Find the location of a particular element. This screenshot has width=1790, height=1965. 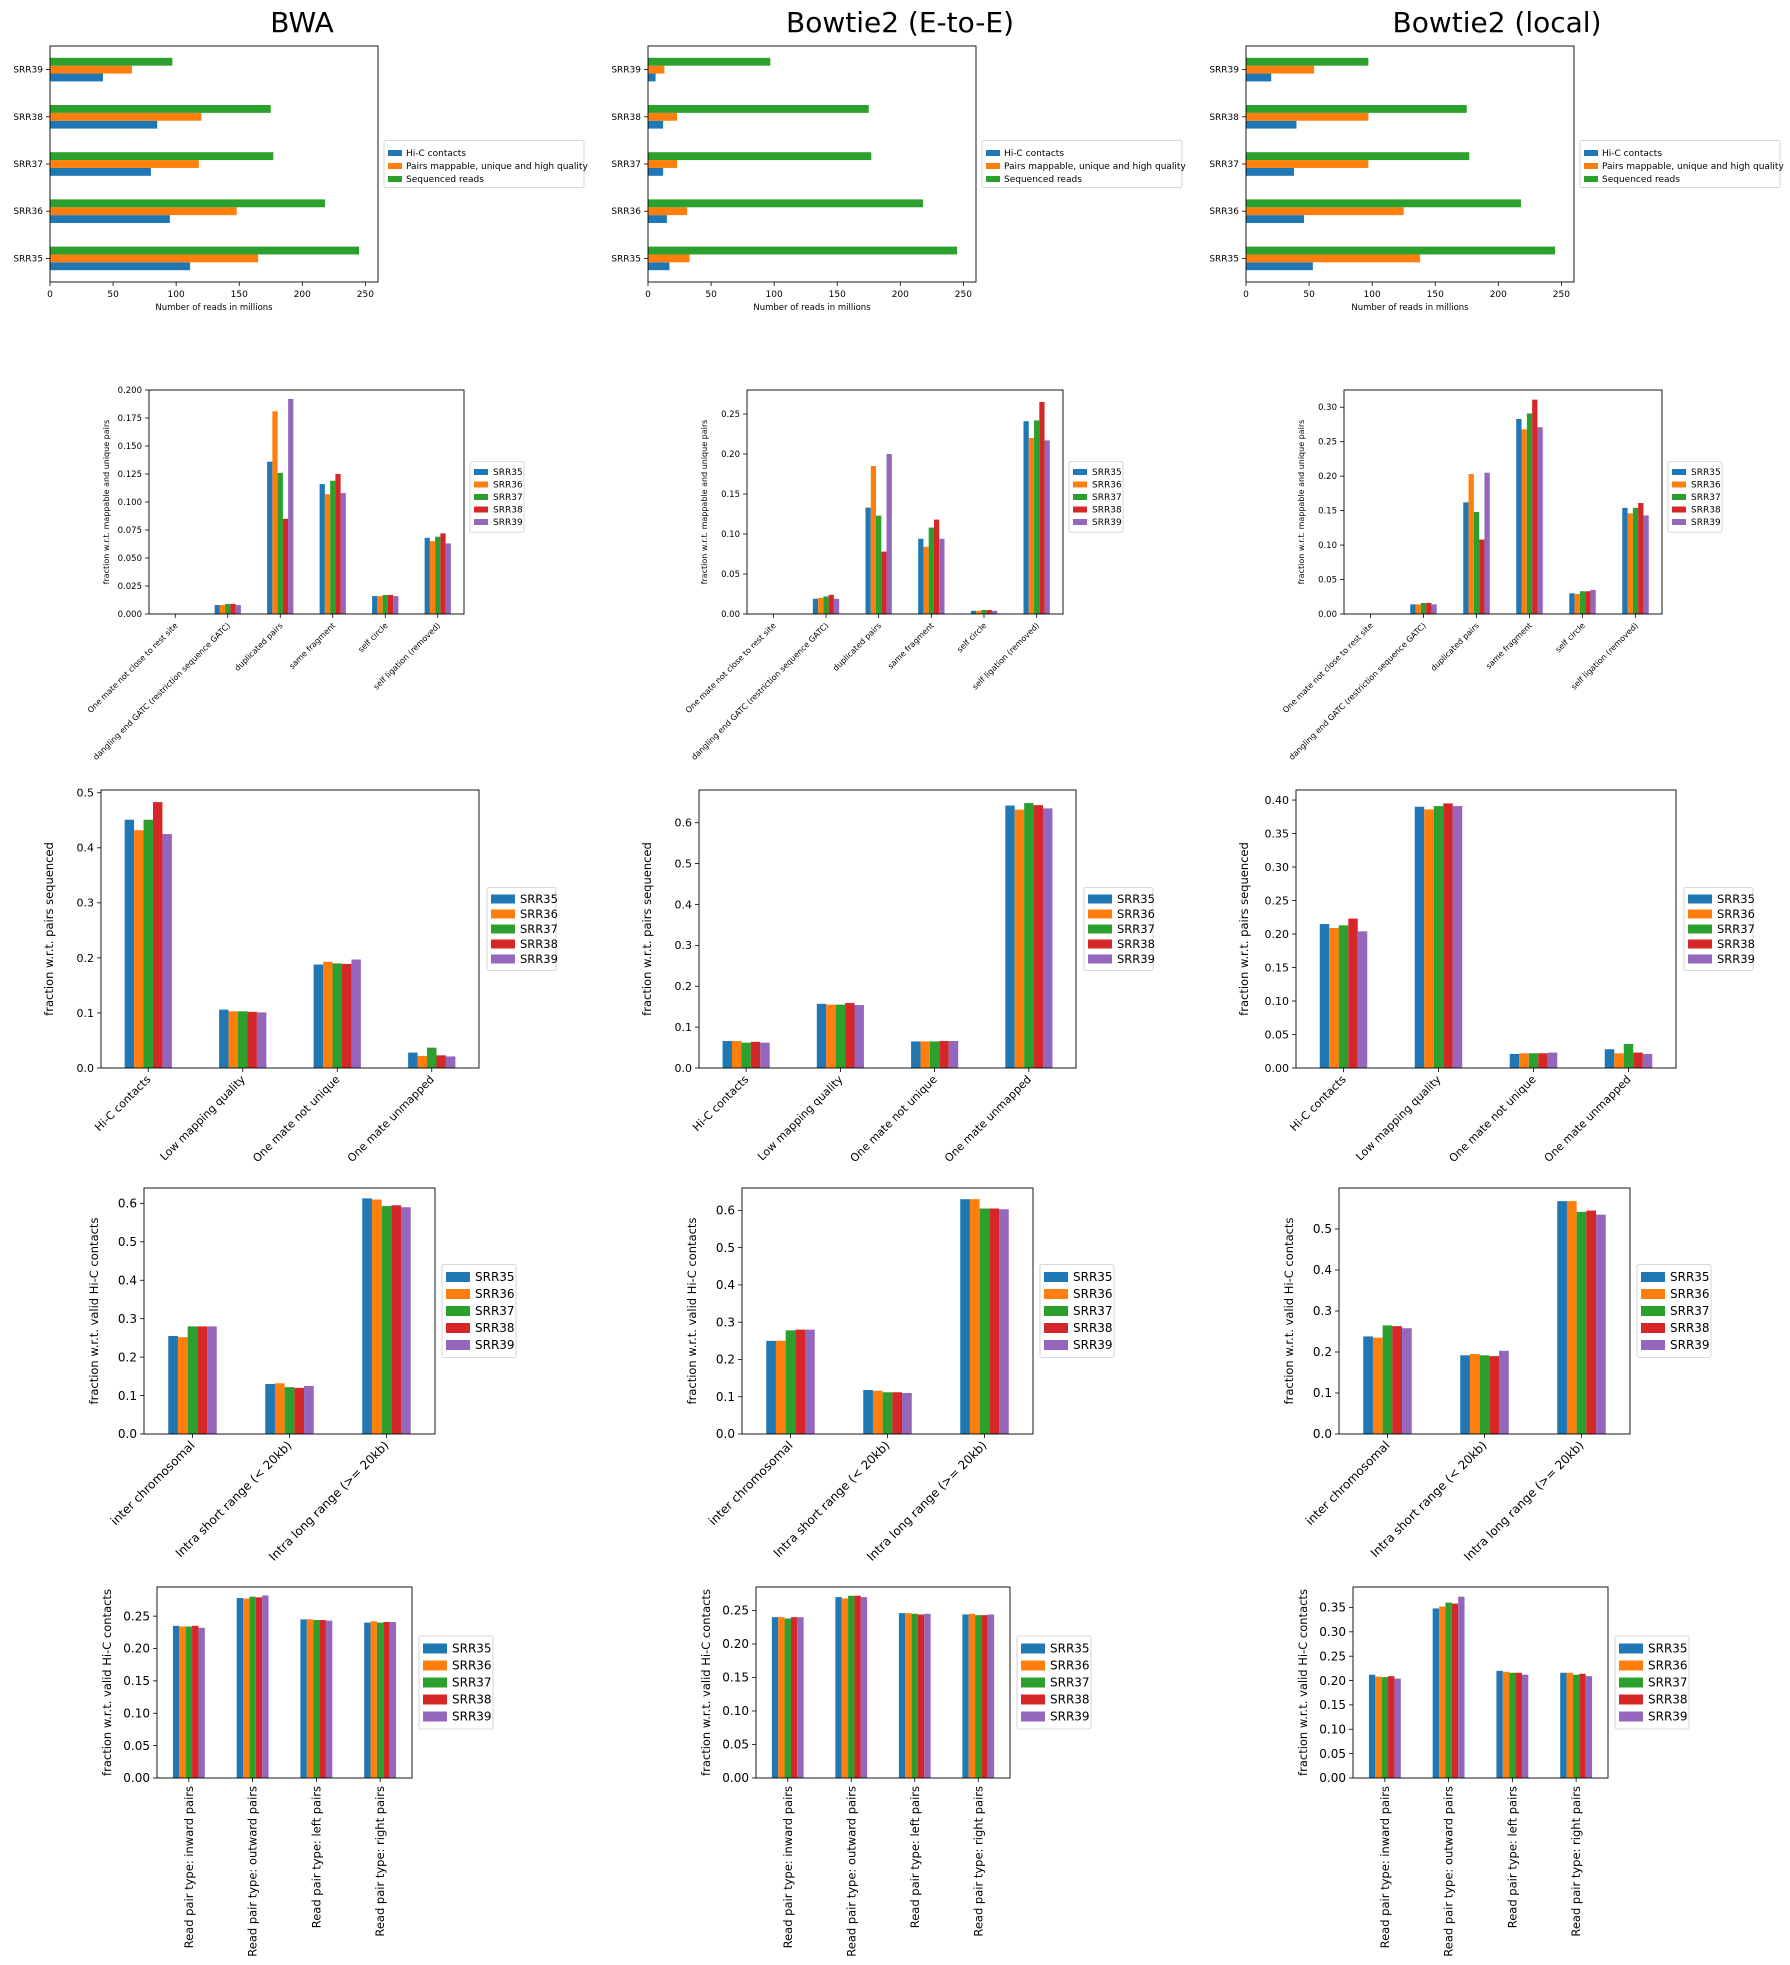

y-tick-label: 0.25 is located at coordinates (730, 415).